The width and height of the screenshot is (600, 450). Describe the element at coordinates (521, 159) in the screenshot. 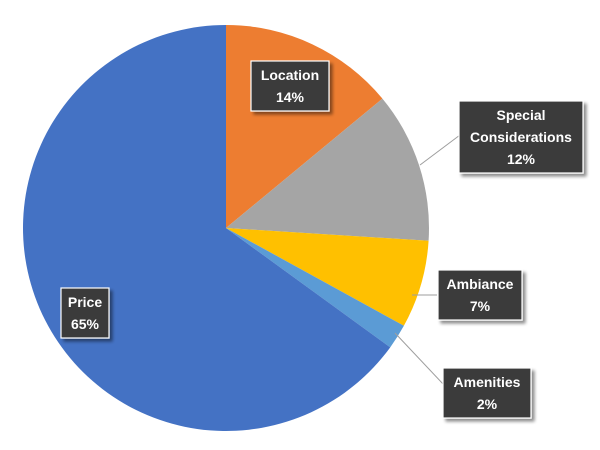

I see `data-label-value: 12%` at that location.